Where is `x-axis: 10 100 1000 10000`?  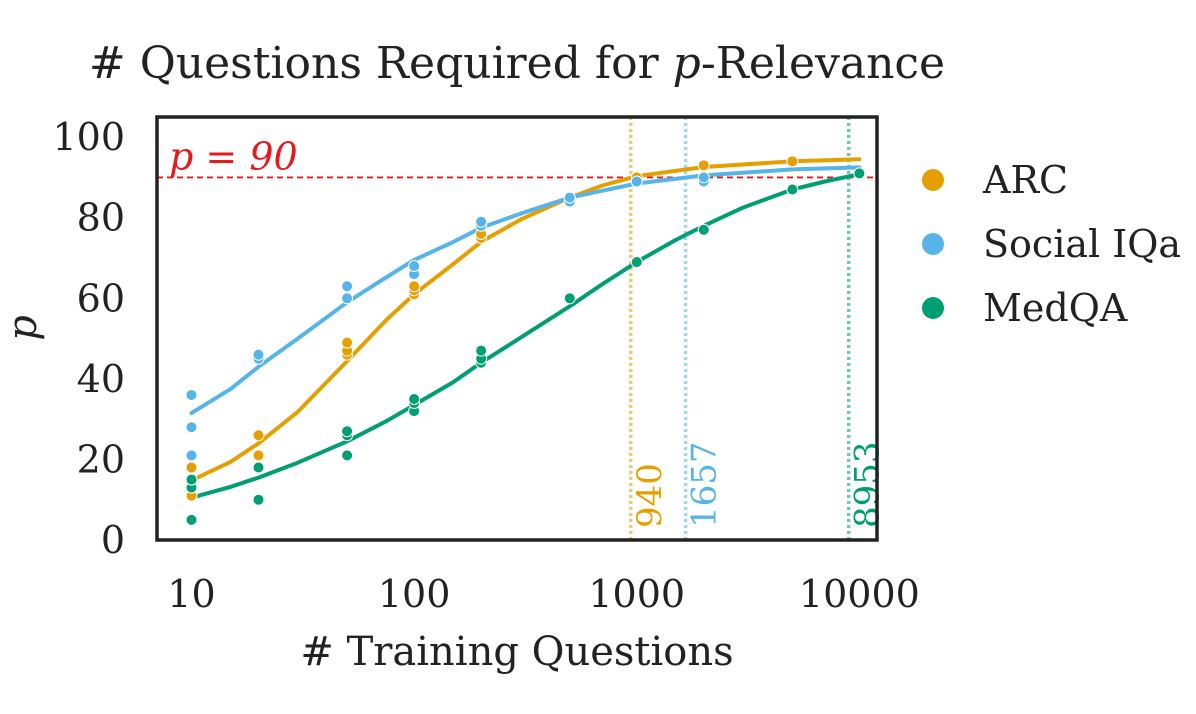 x-axis: 10 100 1000 10000 is located at coordinates (543, 594).